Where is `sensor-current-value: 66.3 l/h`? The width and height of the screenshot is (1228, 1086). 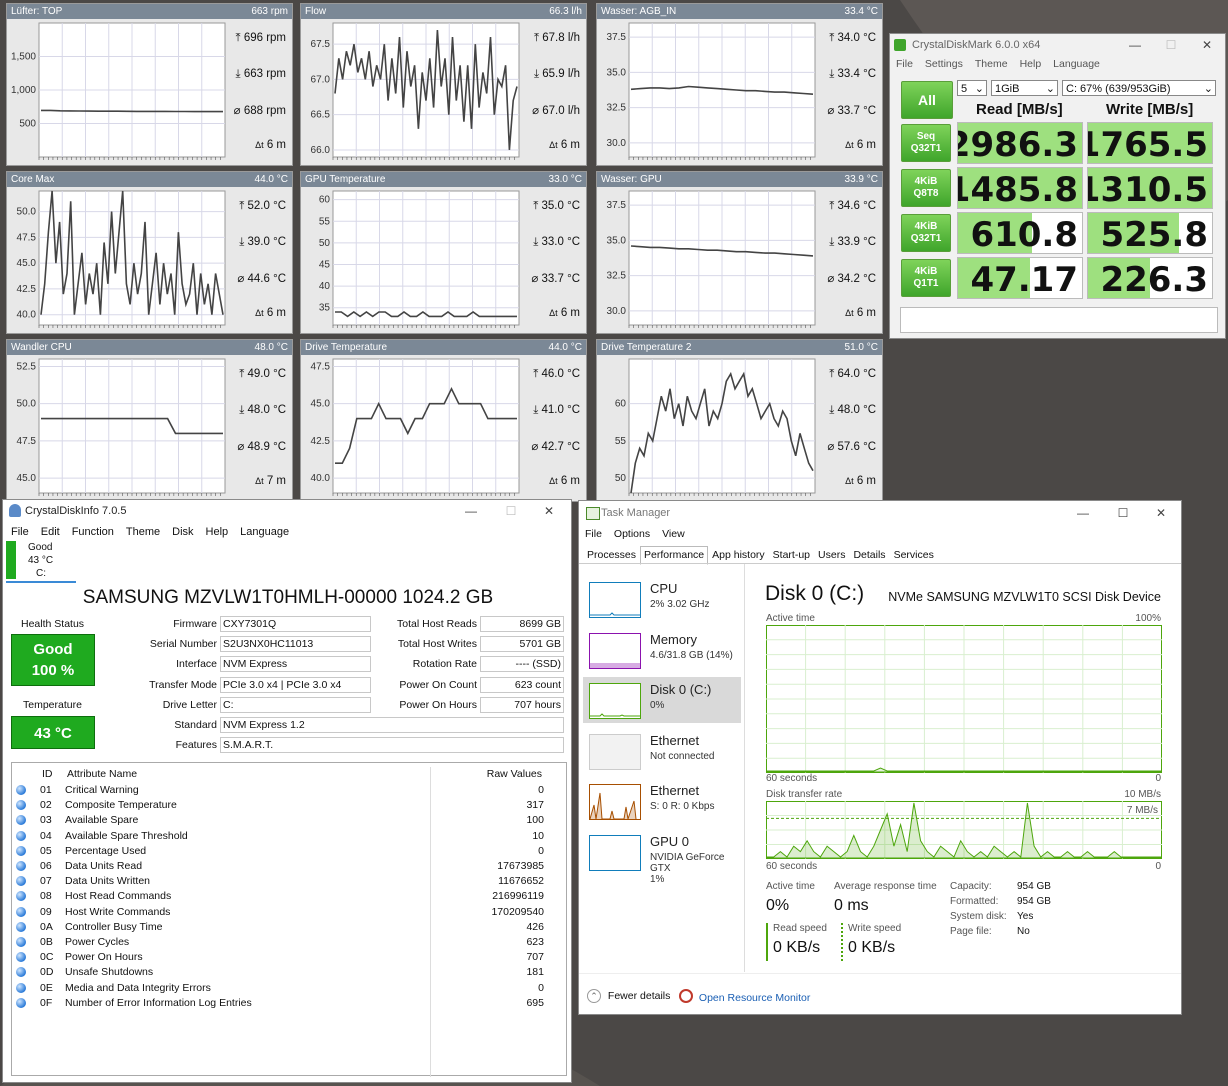
sensor-current-value: 66.3 l/h is located at coordinates (565, 11).